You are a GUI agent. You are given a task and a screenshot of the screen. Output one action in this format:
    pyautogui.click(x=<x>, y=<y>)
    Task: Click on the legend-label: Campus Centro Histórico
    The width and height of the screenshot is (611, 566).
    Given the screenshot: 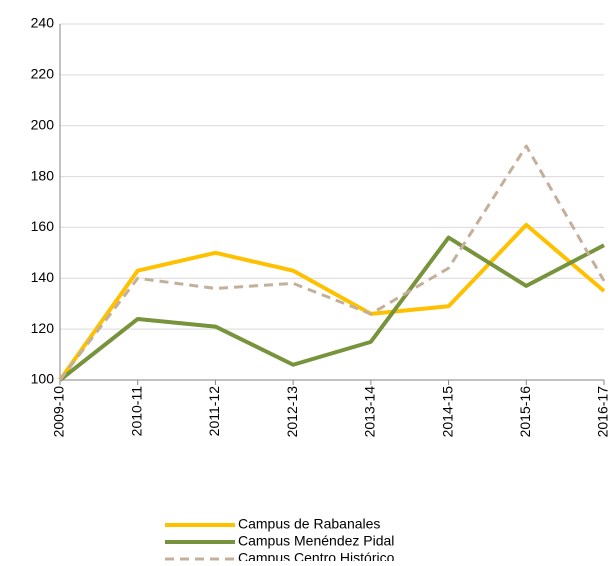 What is the action you would take?
    pyautogui.click(x=316, y=555)
    